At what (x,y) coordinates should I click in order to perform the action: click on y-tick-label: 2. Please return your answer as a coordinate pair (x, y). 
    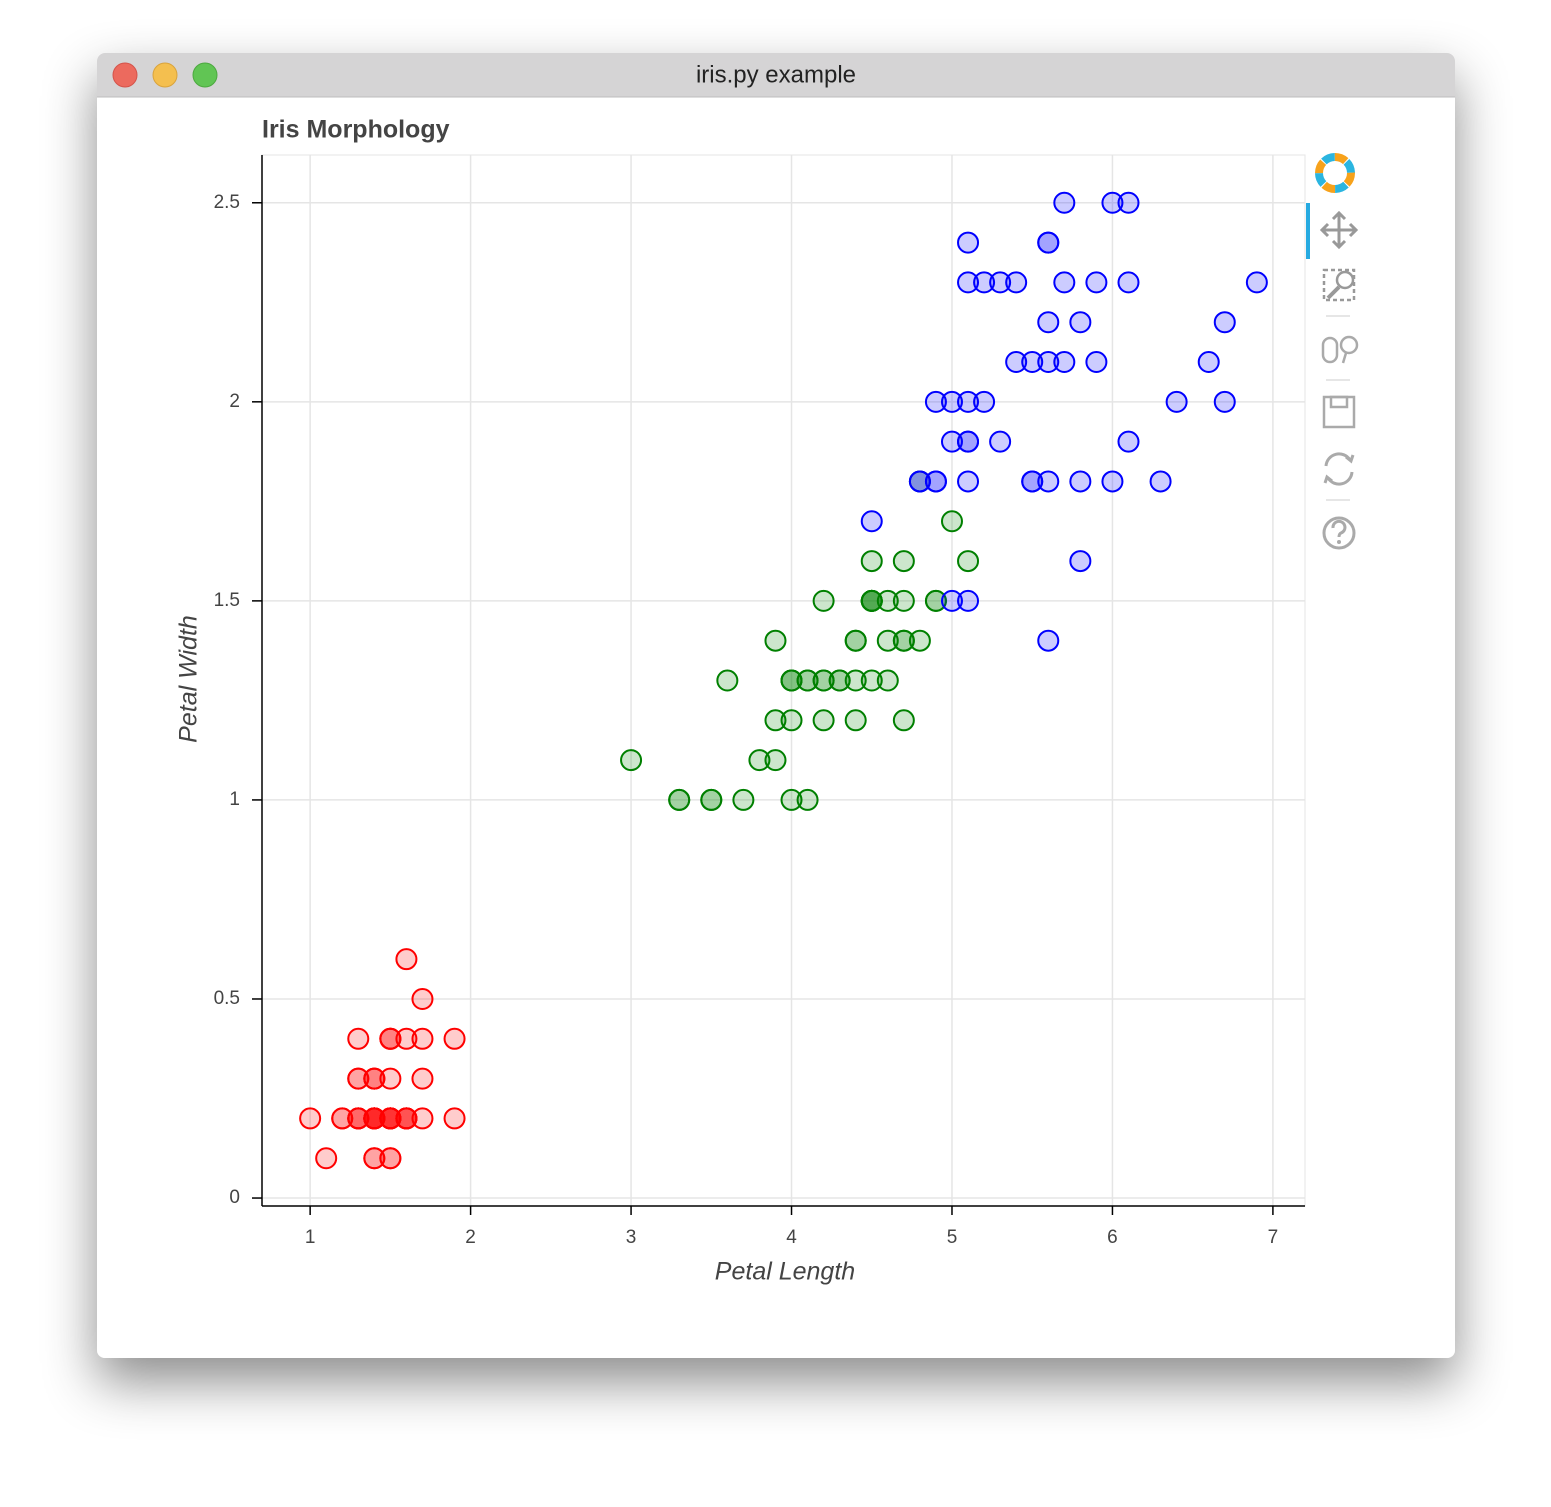
    Looking at the image, I should click on (234, 401).